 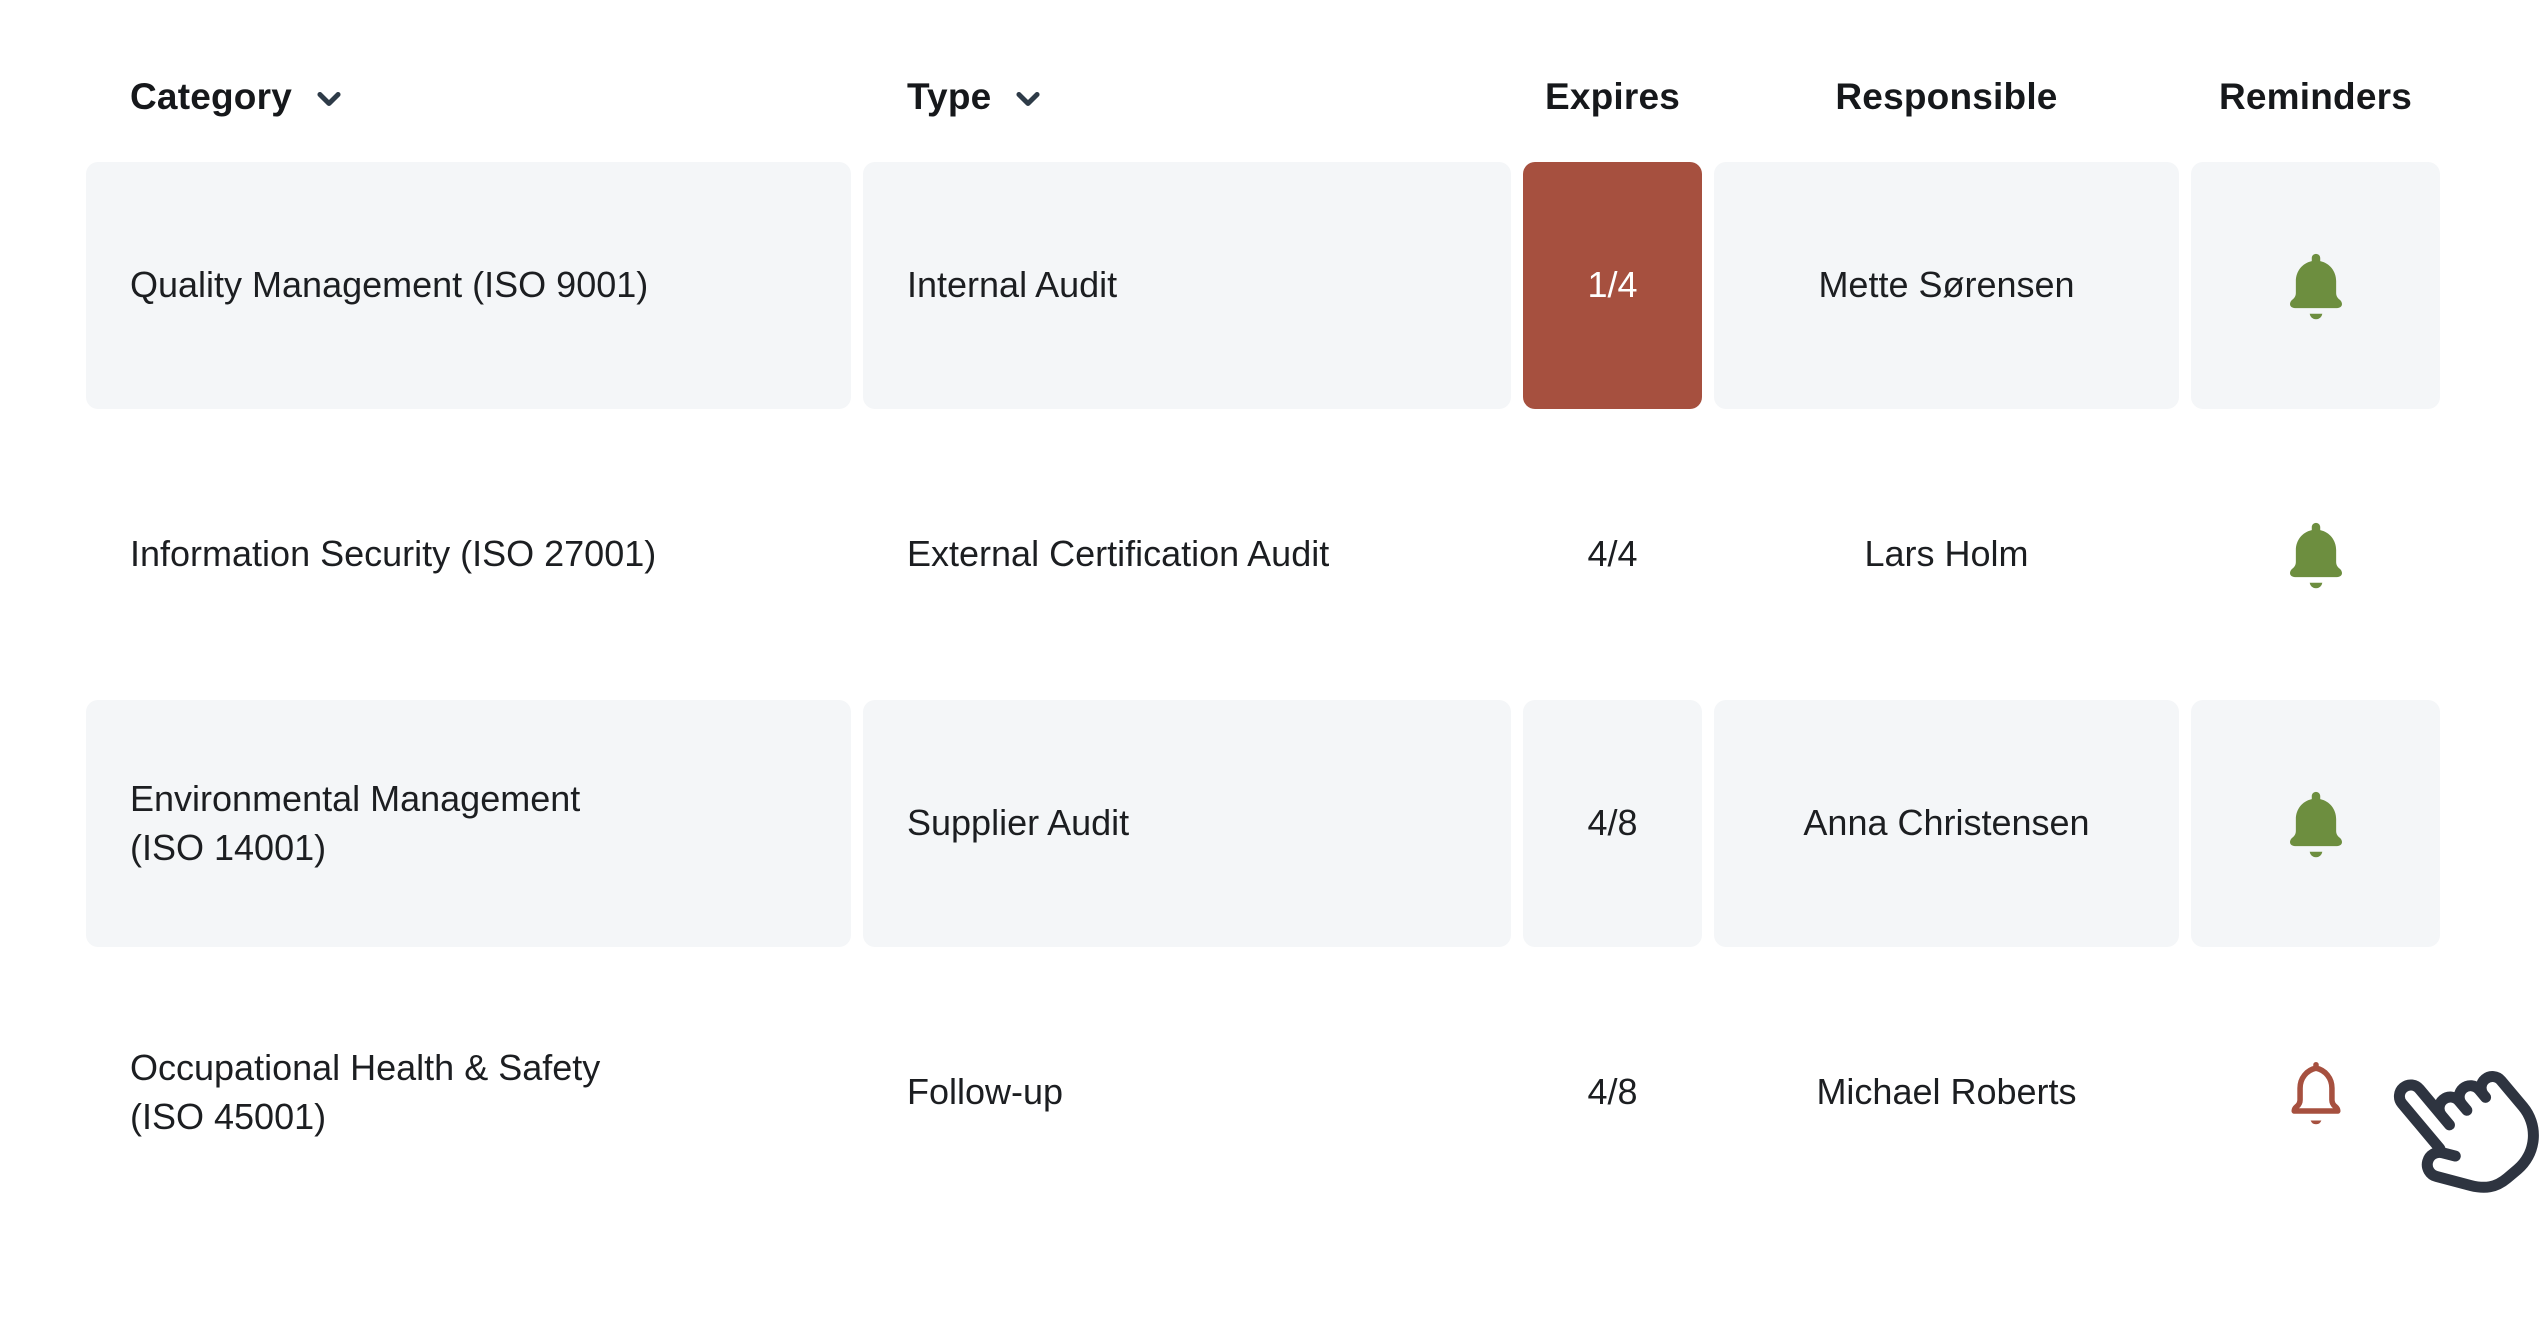 I want to click on category-cell: Information Security (ISO 27001), so click(x=468, y=554).